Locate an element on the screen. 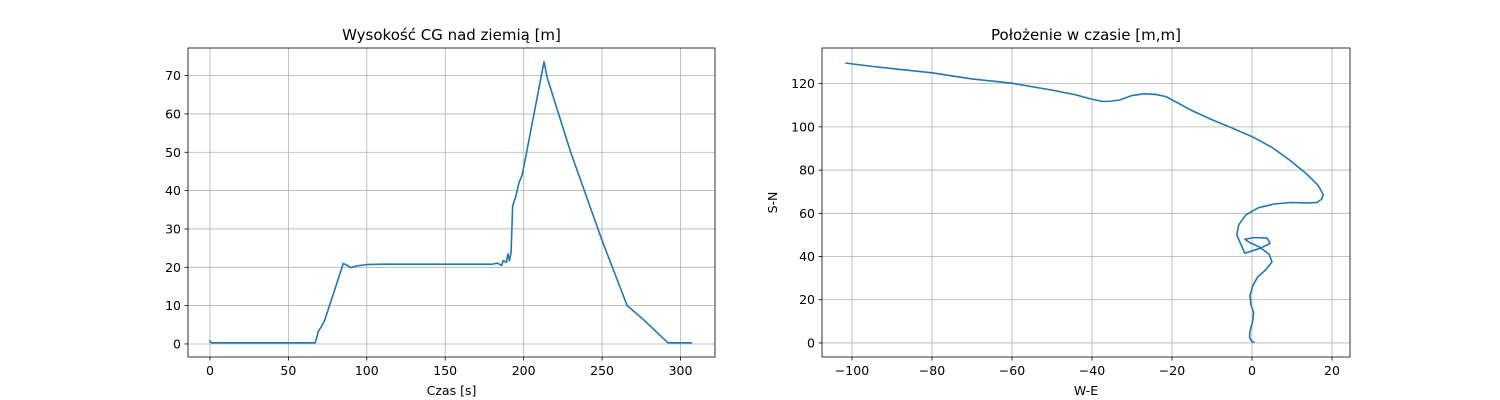 This screenshot has height=400, width=1500. position-chart-y-axis-label: S-N is located at coordinates (772, 203).